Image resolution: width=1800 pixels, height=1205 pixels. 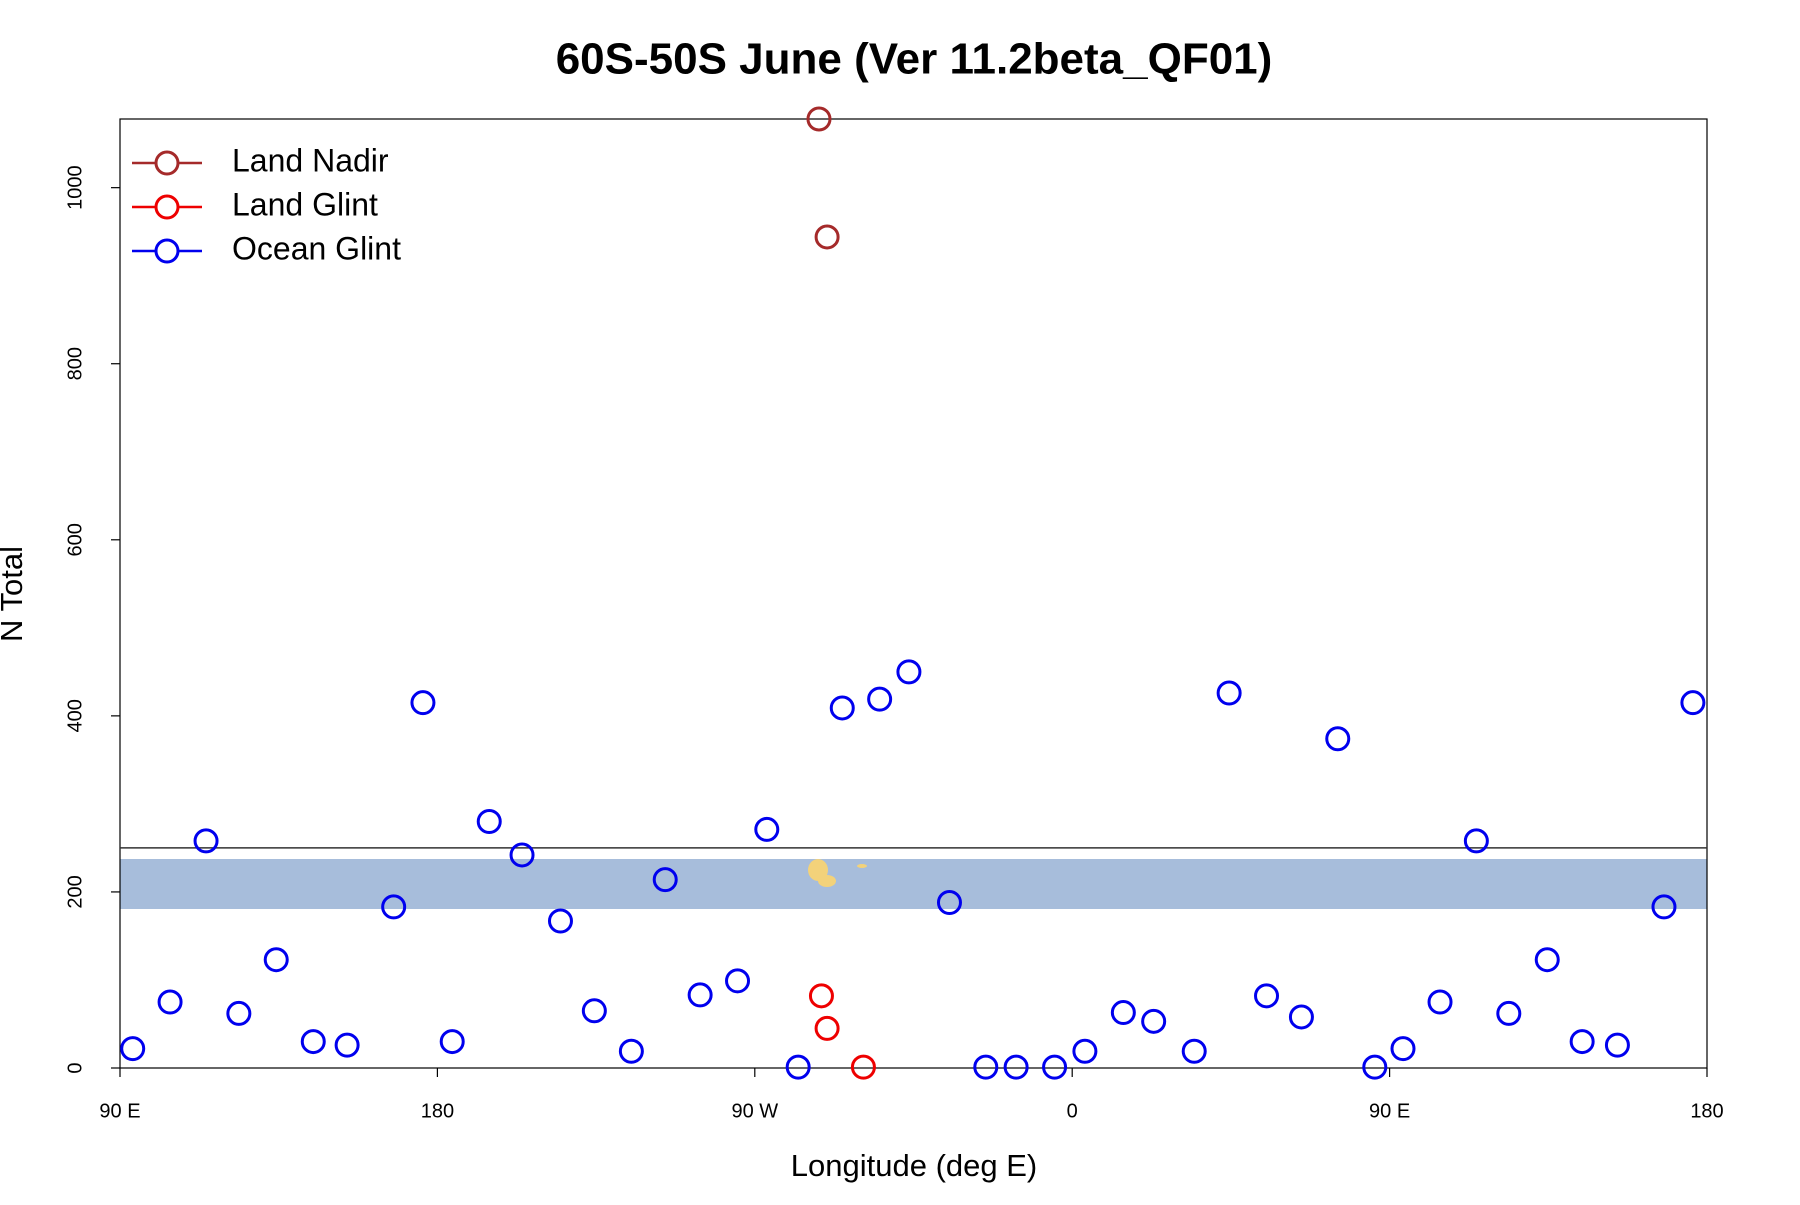 What do you see at coordinates (754, 1111) in the screenshot?
I see `x-tick-label: 90 W` at bounding box center [754, 1111].